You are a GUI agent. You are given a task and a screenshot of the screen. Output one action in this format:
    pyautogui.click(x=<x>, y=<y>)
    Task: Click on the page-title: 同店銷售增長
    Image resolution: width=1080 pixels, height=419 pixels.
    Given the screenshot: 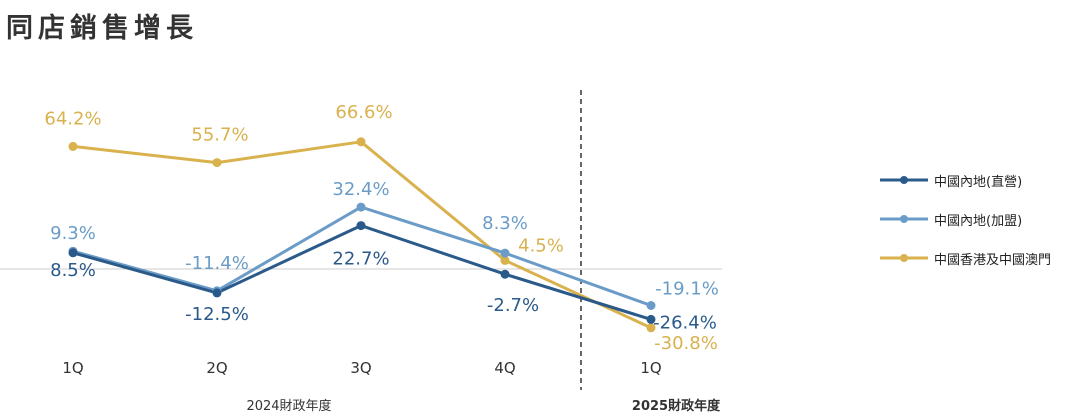 What is the action you would take?
    pyautogui.click(x=102, y=28)
    